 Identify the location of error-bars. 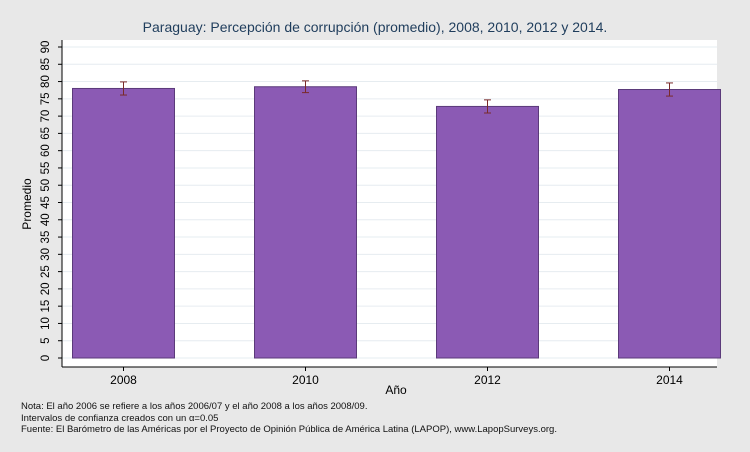
(396, 97).